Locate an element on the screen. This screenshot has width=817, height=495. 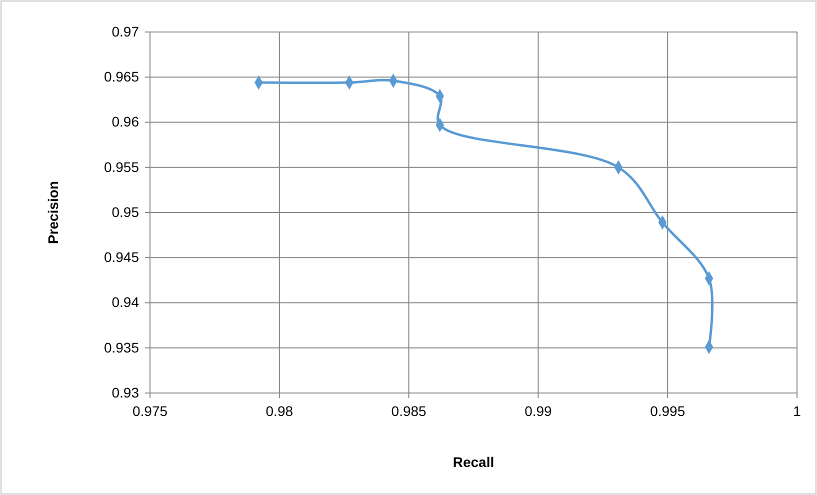
x-tick-label: 0.995 is located at coordinates (668, 410).